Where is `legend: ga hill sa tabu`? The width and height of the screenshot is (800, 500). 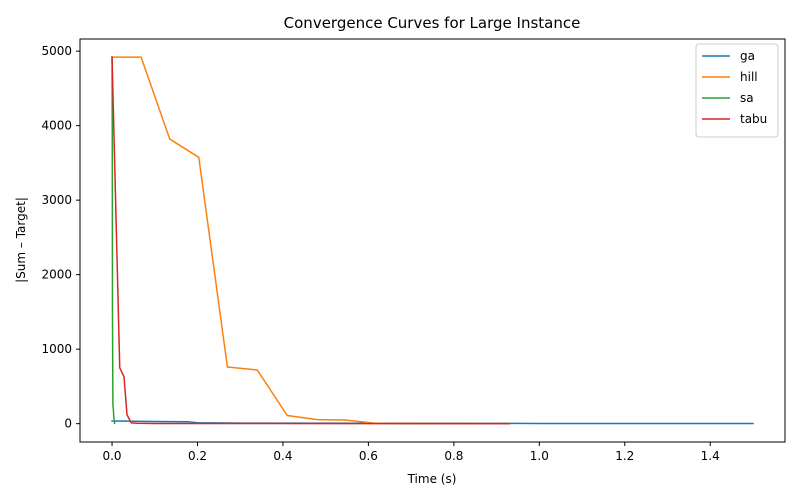 legend: ga hill sa tabu is located at coordinates (737, 90).